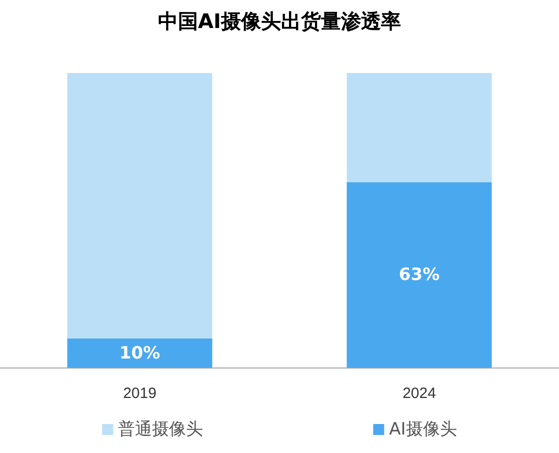 This screenshot has width=559, height=453. What do you see at coordinates (419, 393) in the screenshot?
I see `x-tick-label: 2024` at bounding box center [419, 393].